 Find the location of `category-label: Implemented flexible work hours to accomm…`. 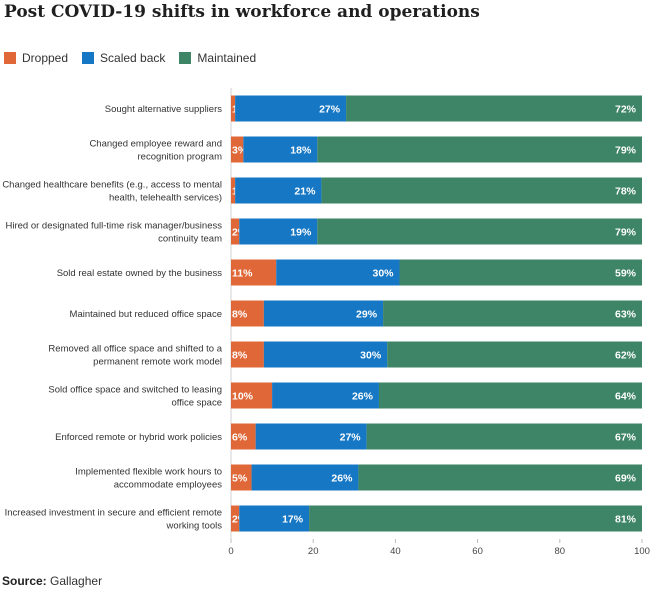

category-label: Implemented flexible work hours to accomm… is located at coordinates (148, 479).